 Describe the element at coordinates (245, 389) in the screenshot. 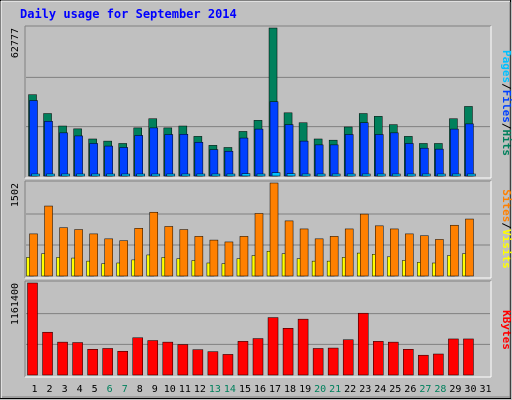

I see `x-tick-label: 15` at that location.